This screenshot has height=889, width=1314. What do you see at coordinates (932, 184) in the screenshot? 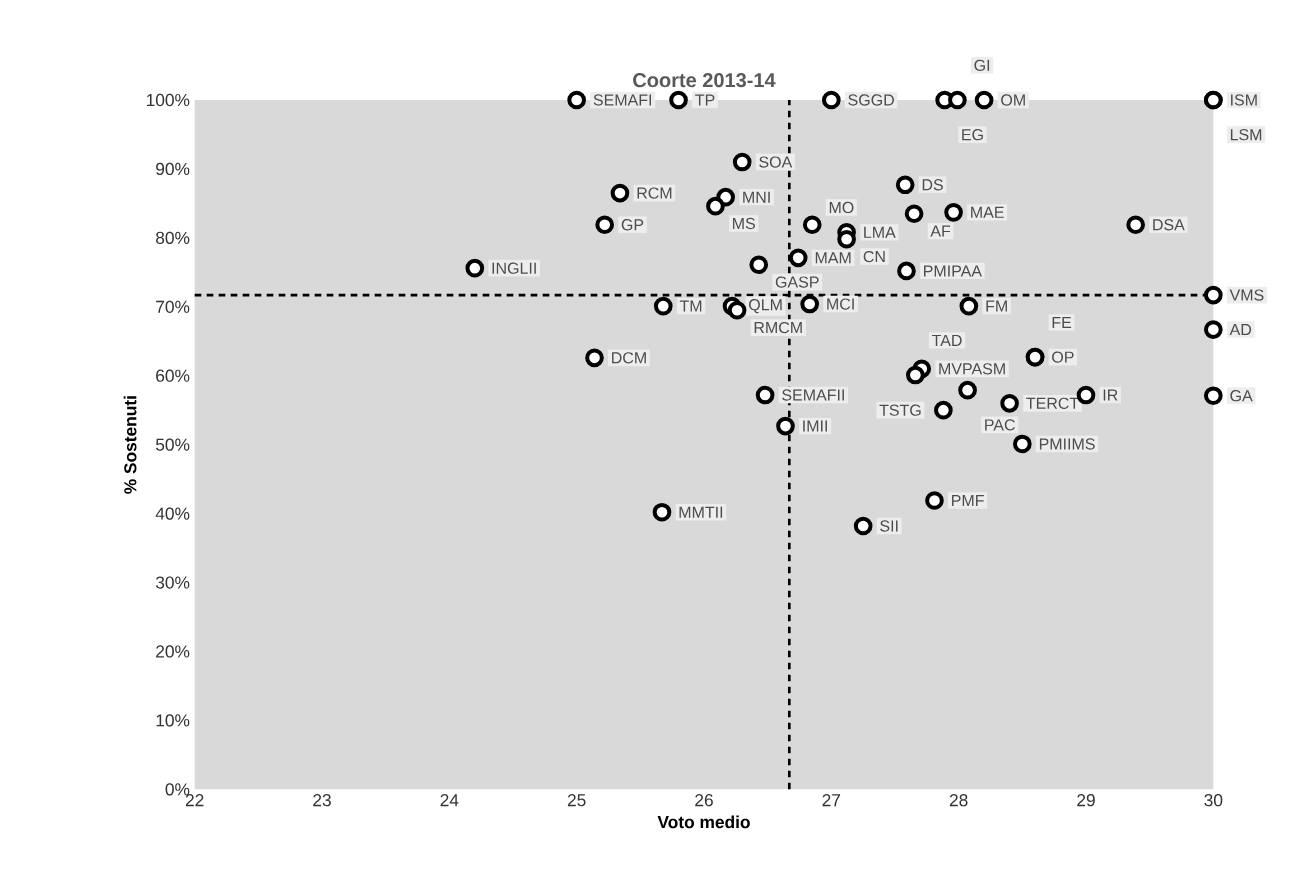
I see `annotation: DS` at bounding box center [932, 184].